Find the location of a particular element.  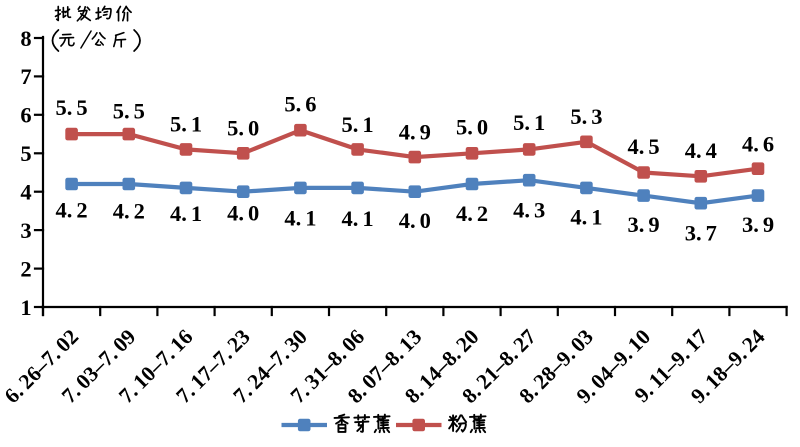

svg-text: 1 is located at coordinates (25, 307).